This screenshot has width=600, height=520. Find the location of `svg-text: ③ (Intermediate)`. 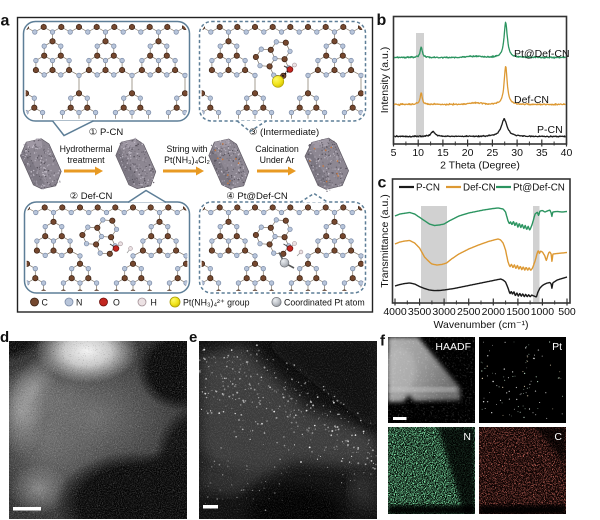

svg-text: ③ (Intermediate) is located at coordinates (284, 132).